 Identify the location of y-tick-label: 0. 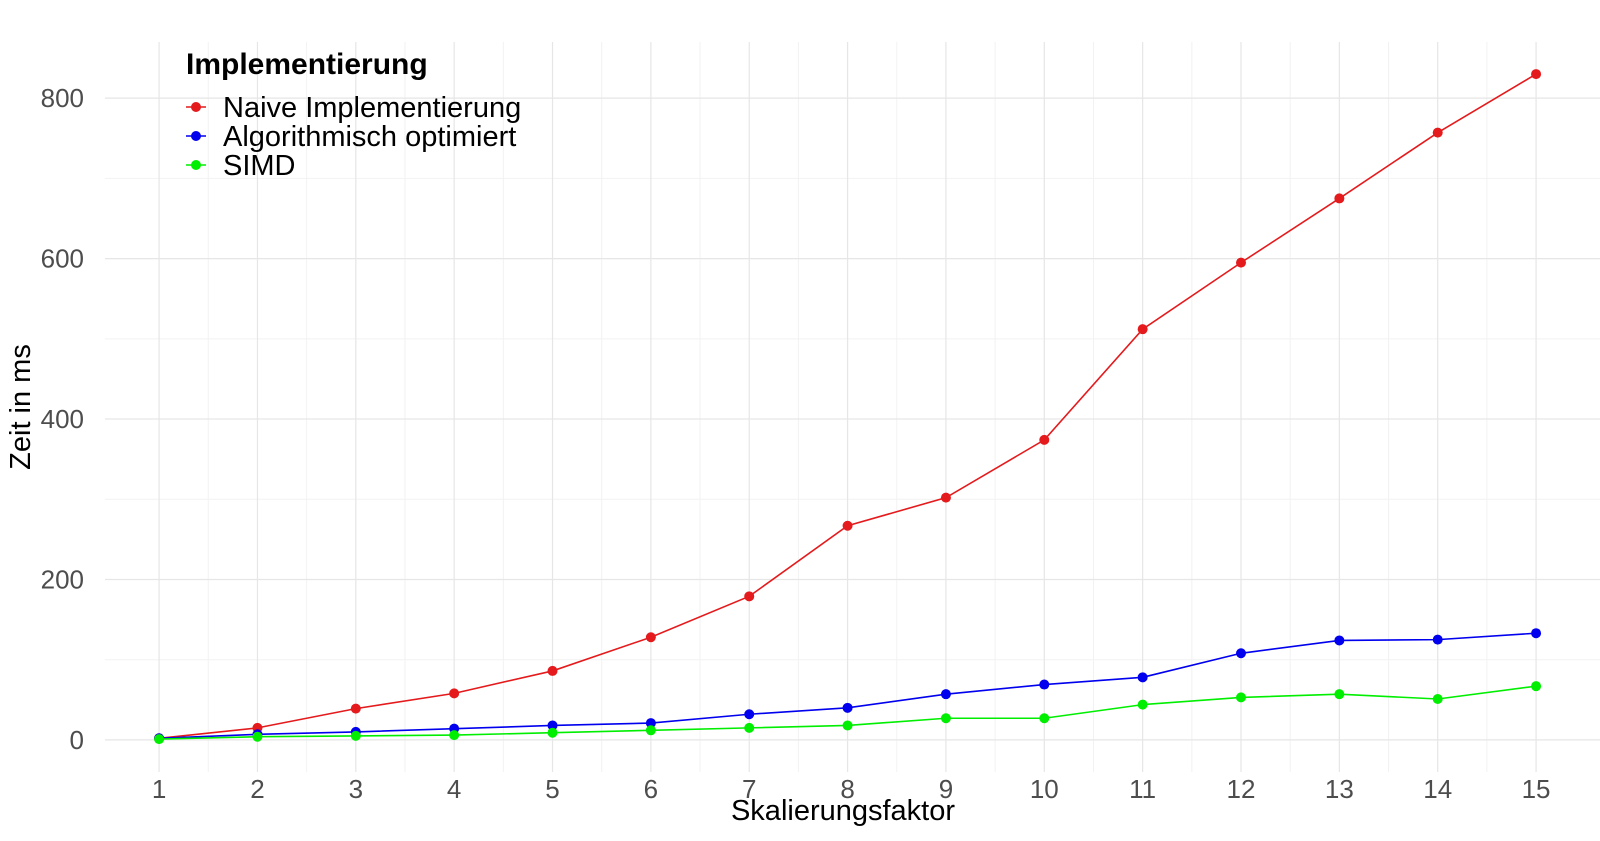
(77, 740).